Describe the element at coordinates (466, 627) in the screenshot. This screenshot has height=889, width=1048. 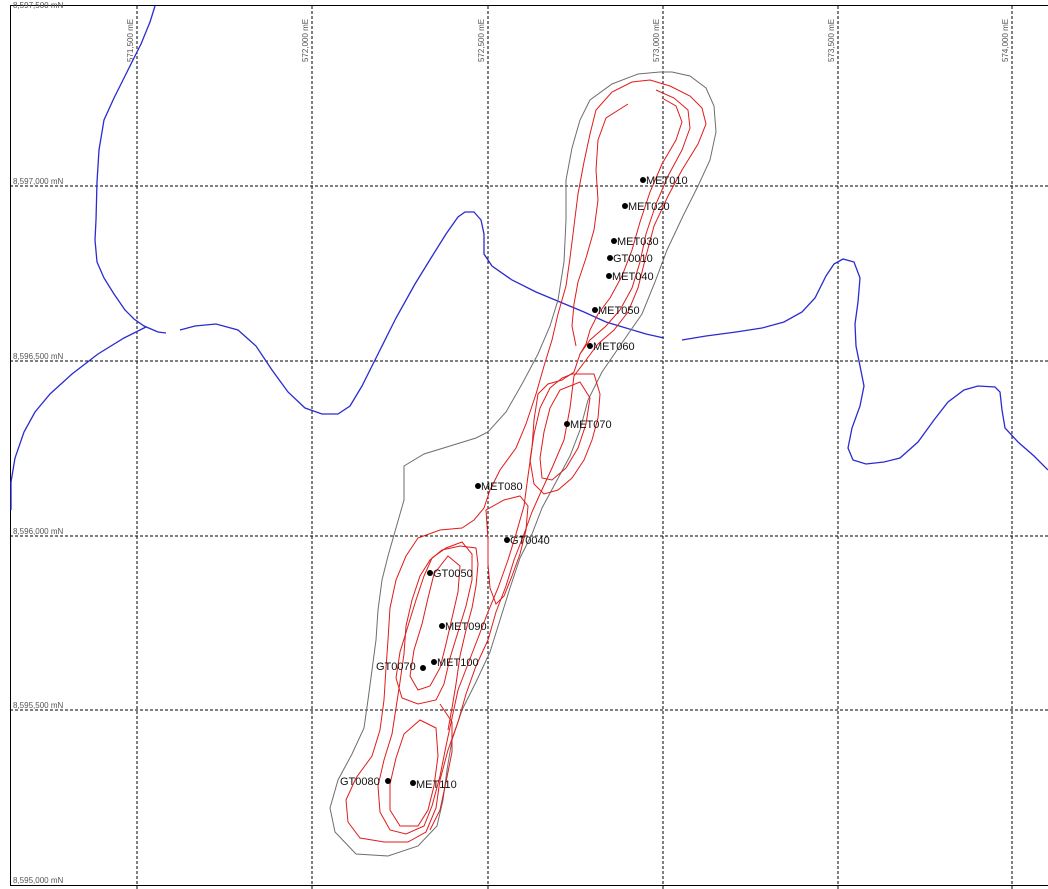
I see `point-label: MET090` at that location.